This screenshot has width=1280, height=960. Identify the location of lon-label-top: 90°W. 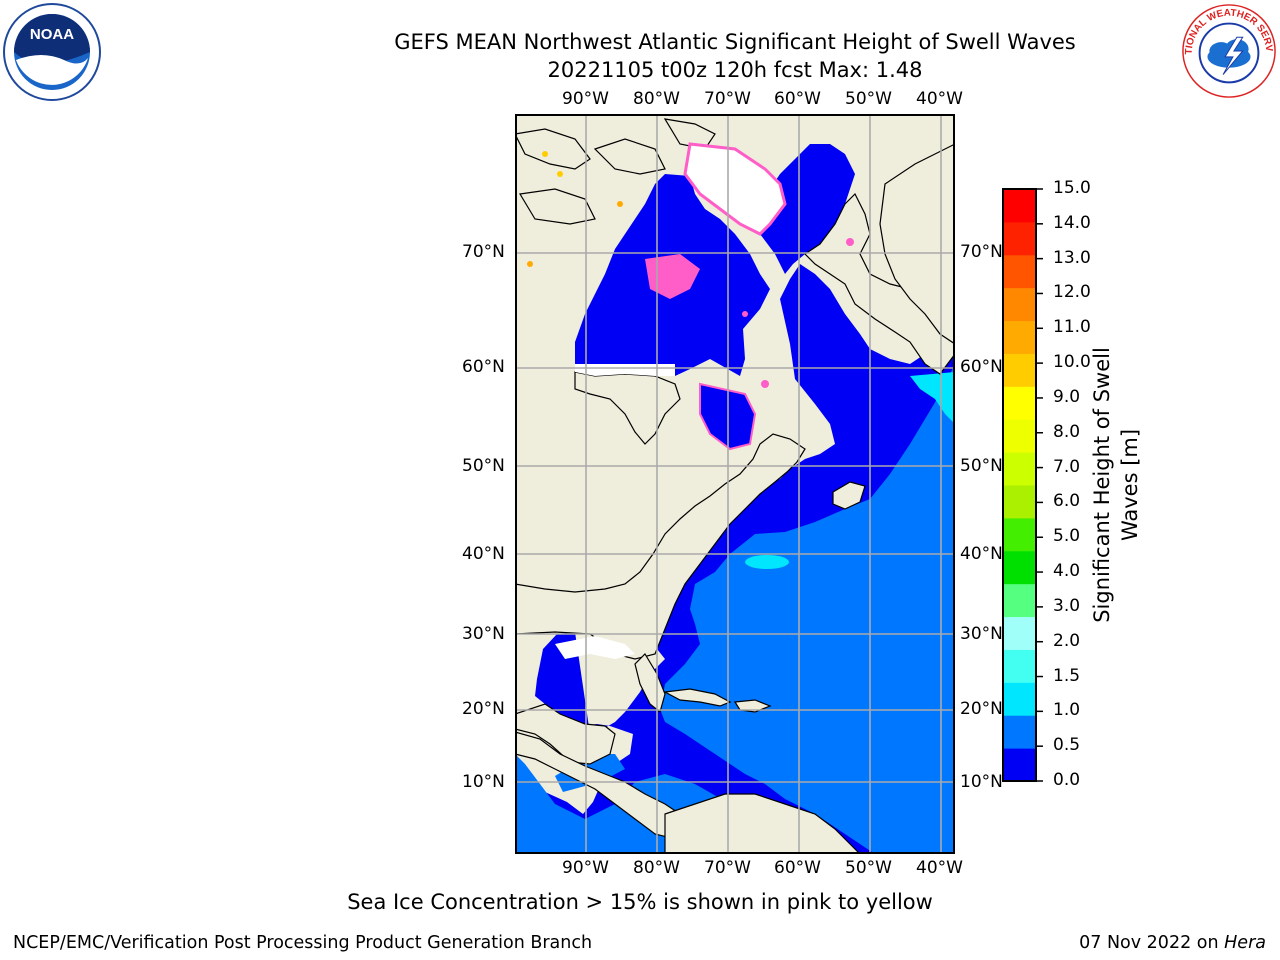
(585, 99).